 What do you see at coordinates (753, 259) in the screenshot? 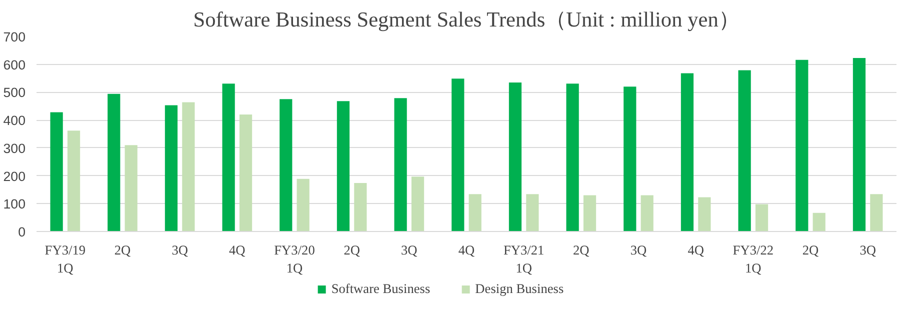
I see `x-tick-label: FY3/22 1Q` at bounding box center [753, 259].